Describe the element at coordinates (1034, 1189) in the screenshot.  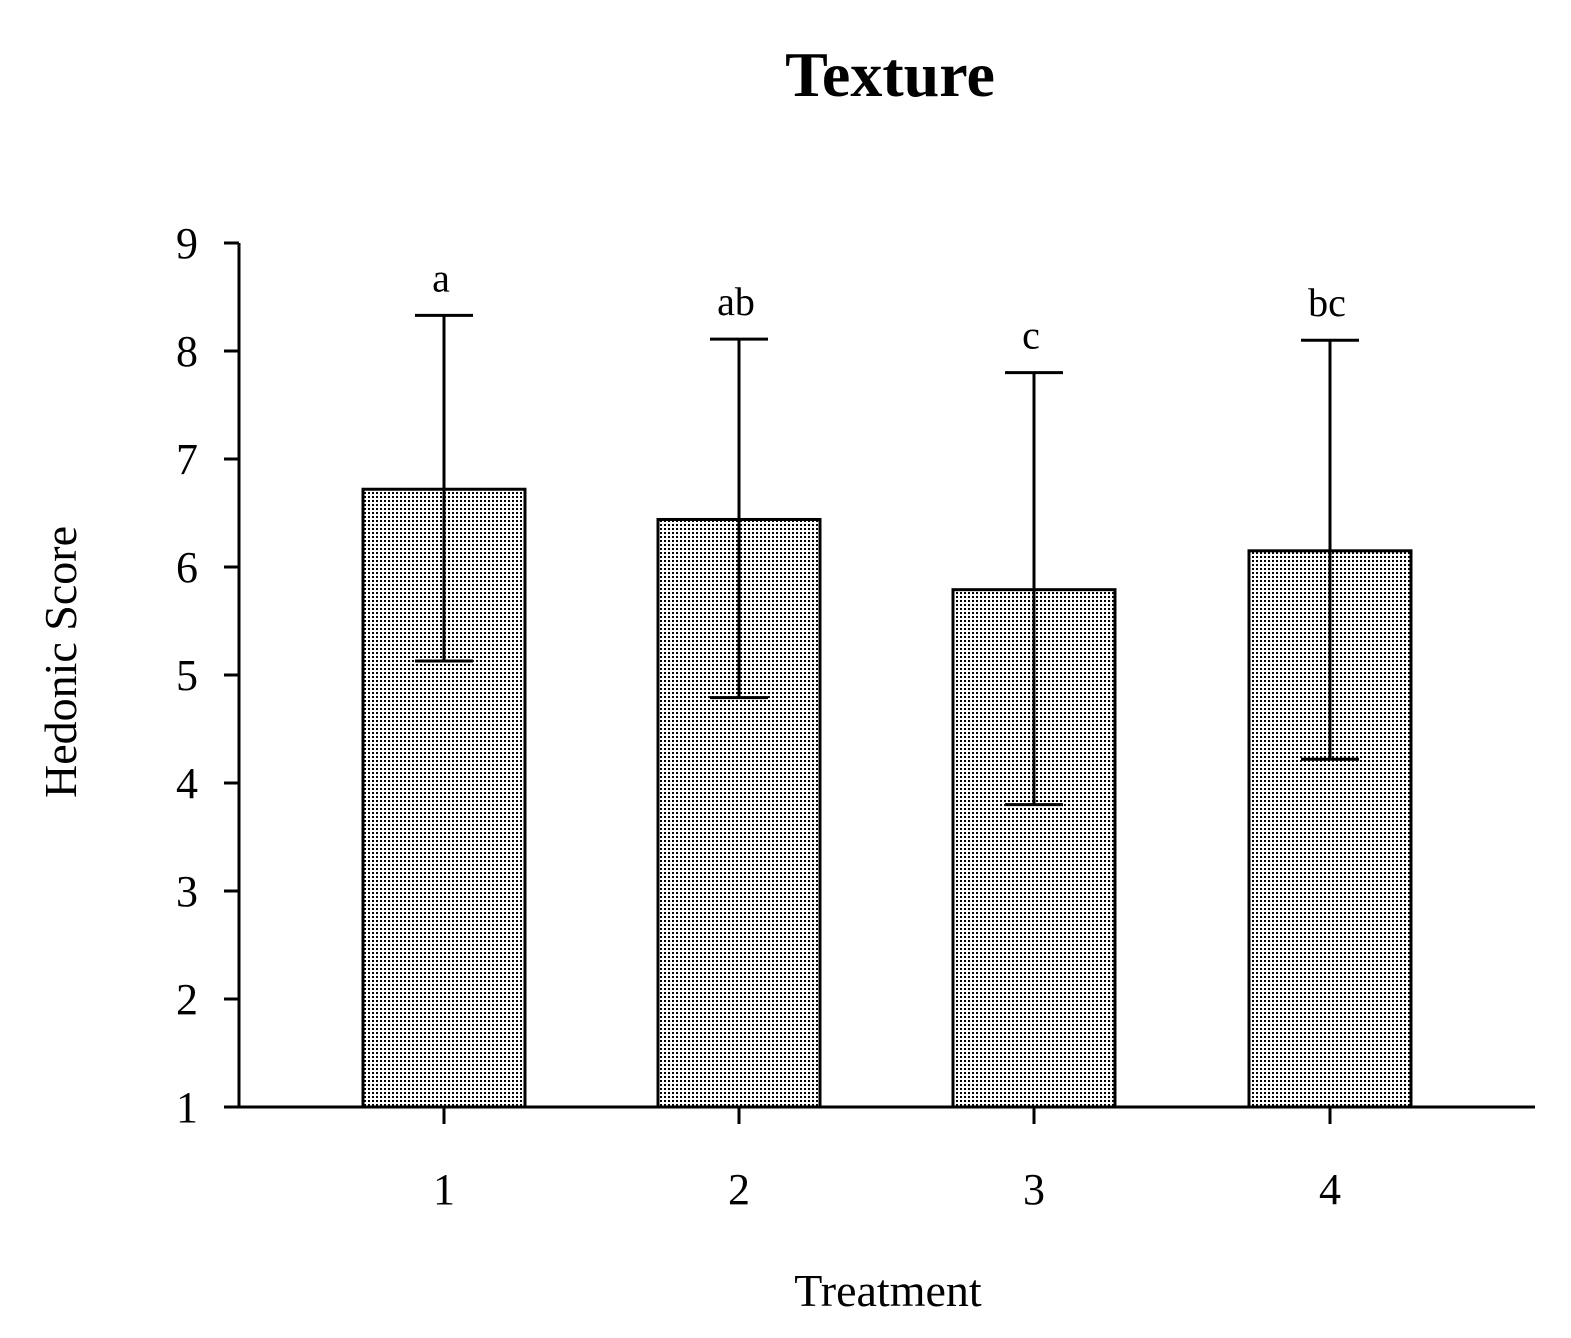
I see `x-tick-label-3: 3` at that location.